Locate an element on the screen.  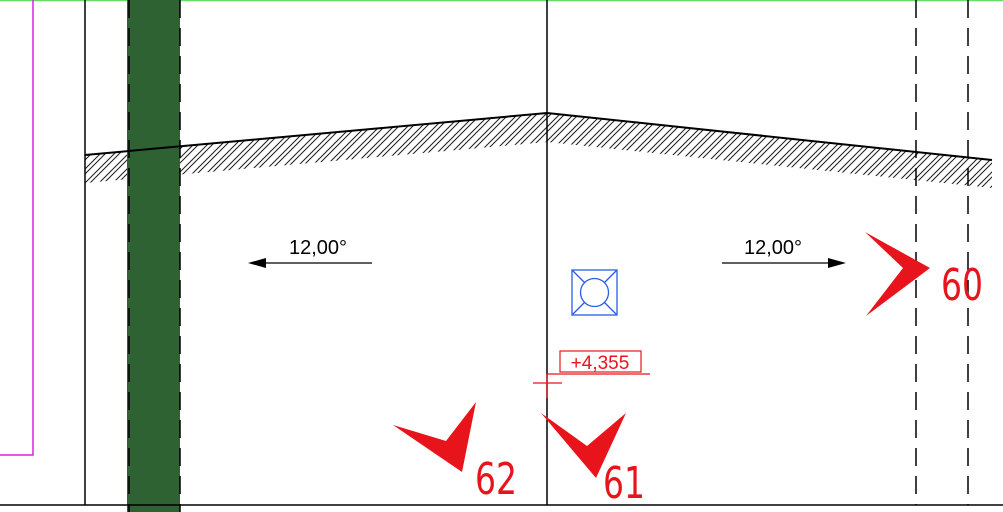
column is located at coordinates (153, 256).